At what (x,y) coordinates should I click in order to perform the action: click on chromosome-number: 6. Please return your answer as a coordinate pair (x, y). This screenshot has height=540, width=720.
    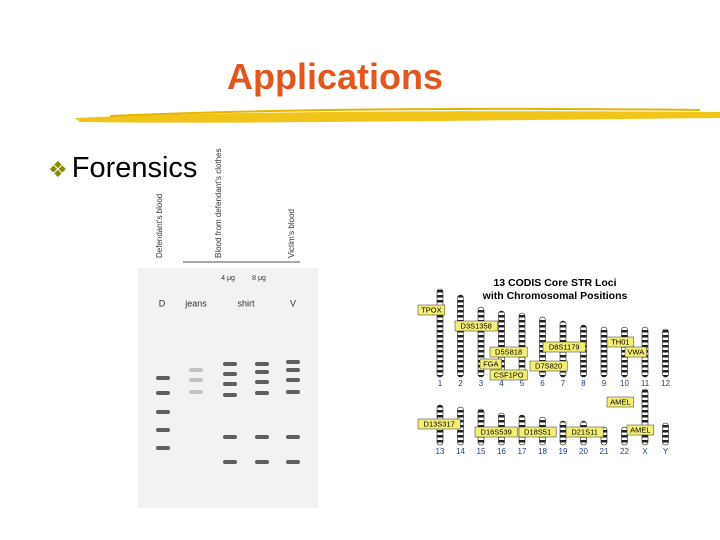
    Looking at the image, I should click on (542, 383).